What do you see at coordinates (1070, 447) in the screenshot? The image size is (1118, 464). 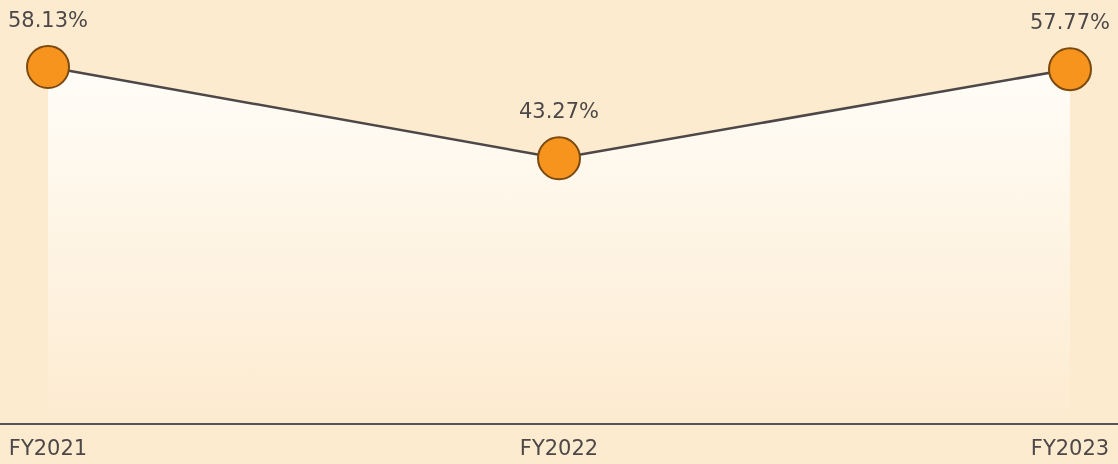 I see `x-tick-label: FY2023` at bounding box center [1070, 447].